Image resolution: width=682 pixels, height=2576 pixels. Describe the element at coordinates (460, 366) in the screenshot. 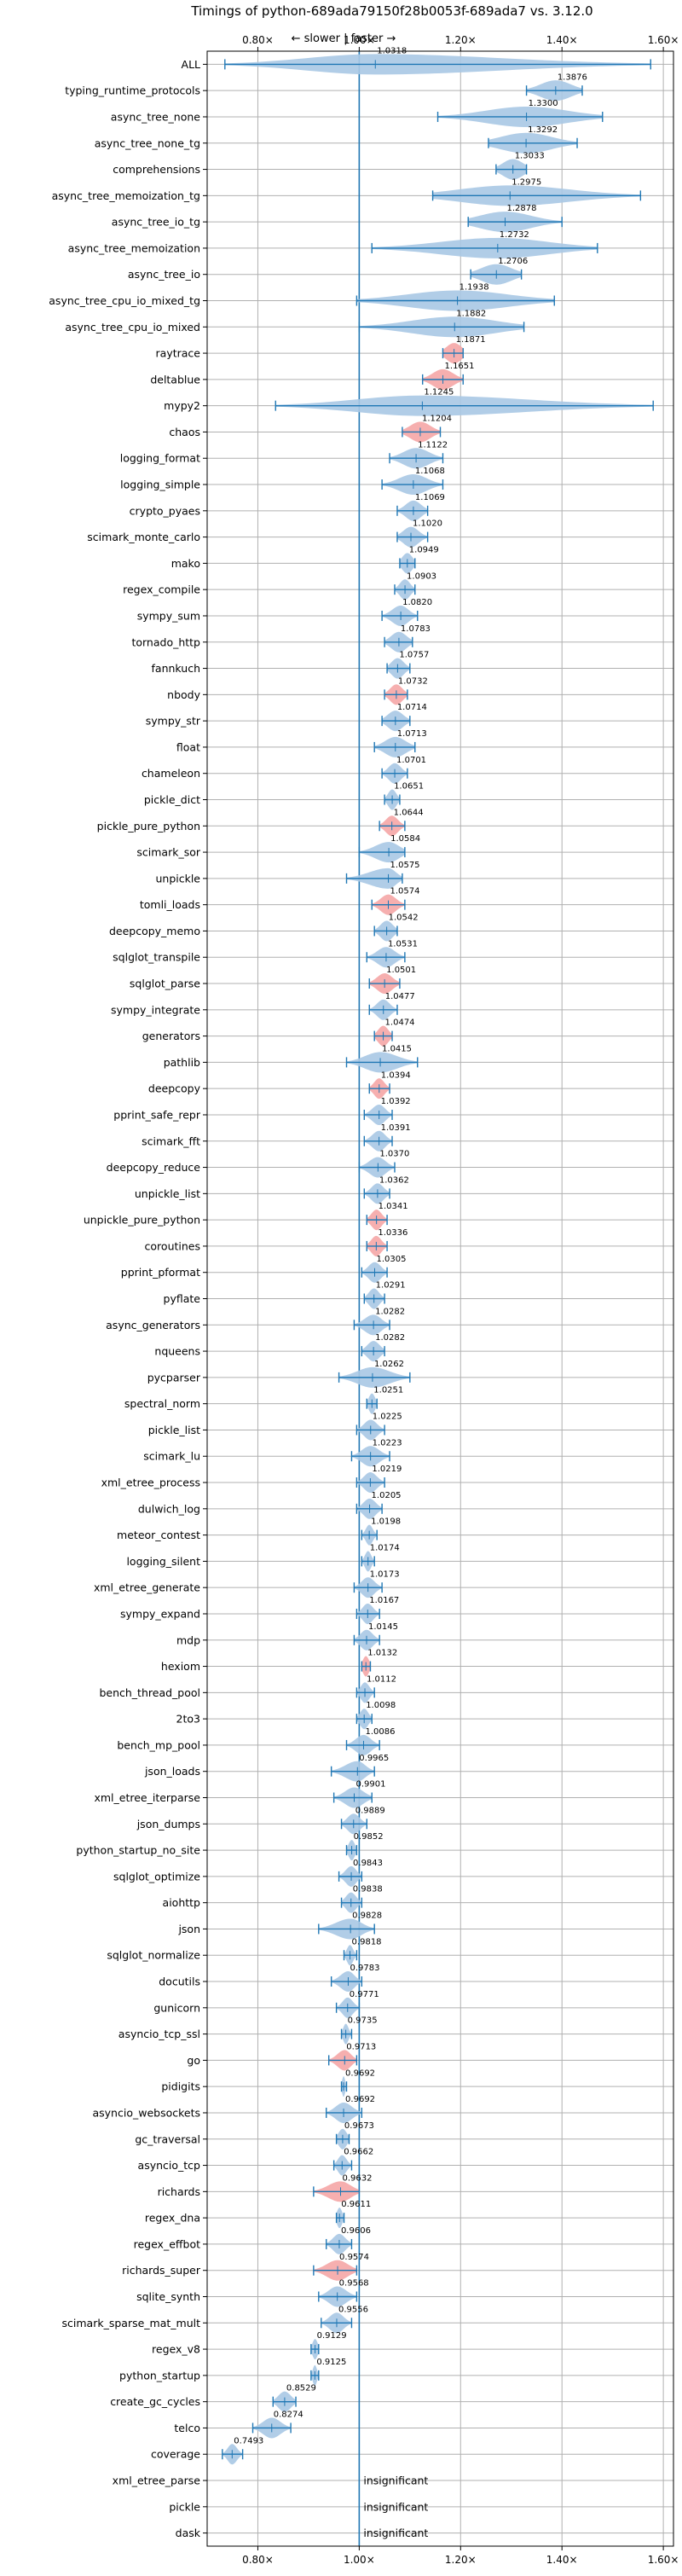

I see `median-value-label: 1.1651` at that location.